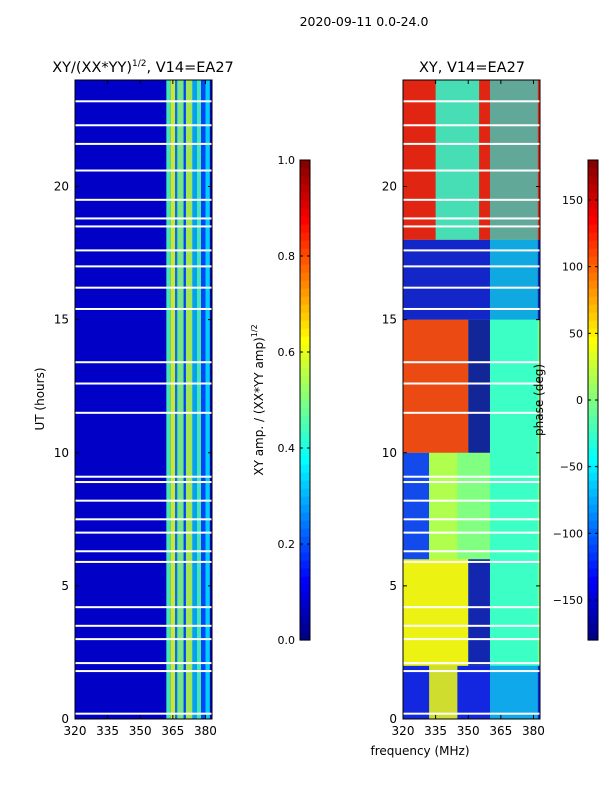 The image size is (600, 800). I want to click on panel1-ylabel: UT (hours), so click(40, 398).